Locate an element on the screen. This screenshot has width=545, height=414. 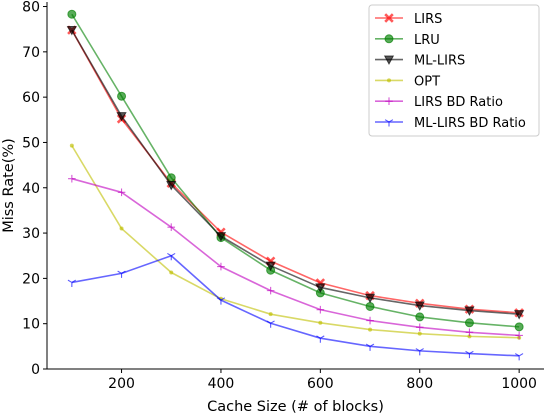
x-axis-label: Cache Size (# of blocks) is located at coordinates (295, 406).